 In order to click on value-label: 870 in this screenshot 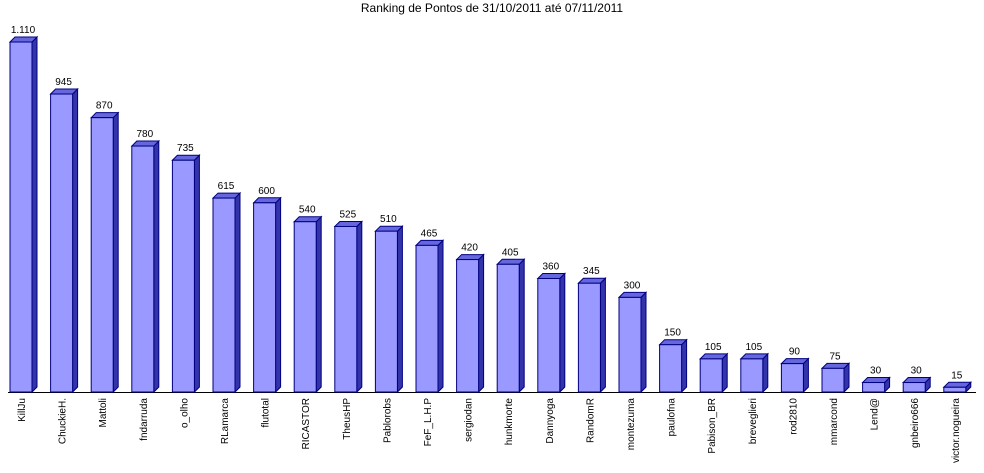, I will do `click(104, 106)`.